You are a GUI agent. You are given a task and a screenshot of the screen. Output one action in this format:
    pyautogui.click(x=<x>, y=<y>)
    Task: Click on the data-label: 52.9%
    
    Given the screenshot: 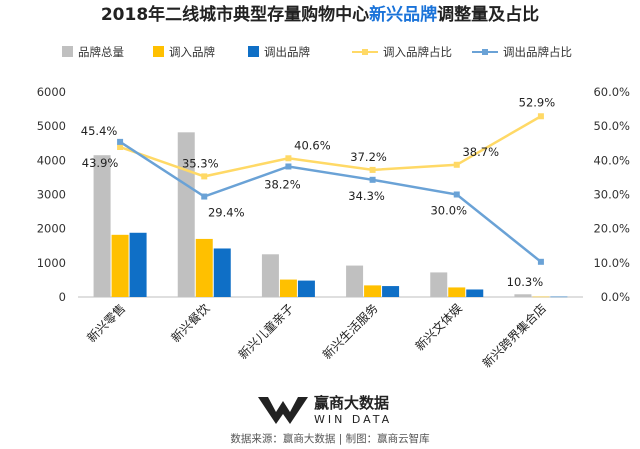 What is the action you would take?
    pyautogui.click(x=537, y=102)
    